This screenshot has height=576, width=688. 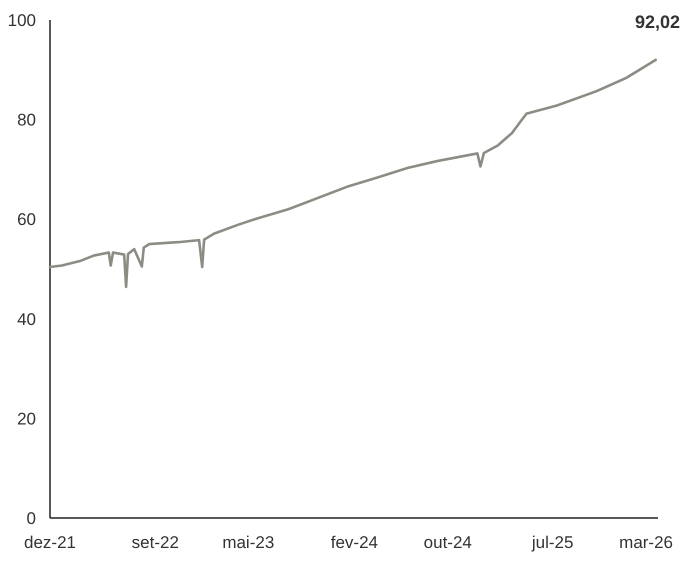 What do you see at coordinates (155, 542) in the screenshot?
I see `x-tick-label: set-22` at bounding box center [155, 542].